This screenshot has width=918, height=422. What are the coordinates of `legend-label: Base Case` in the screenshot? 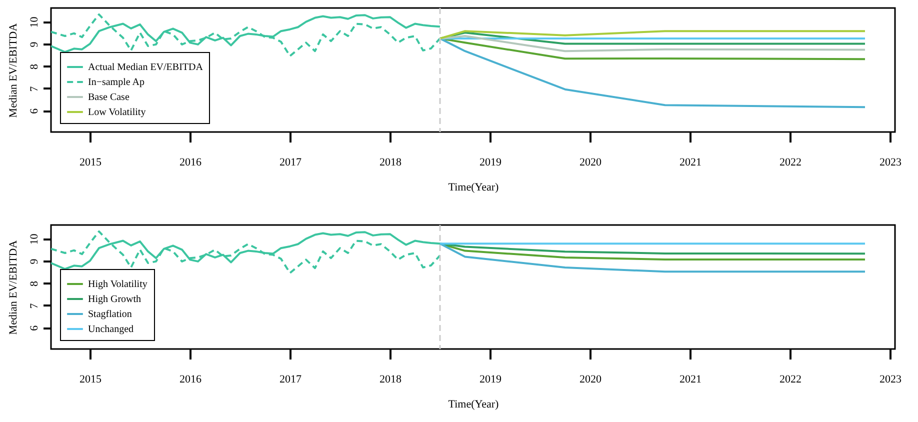 It's located at (109, 97).